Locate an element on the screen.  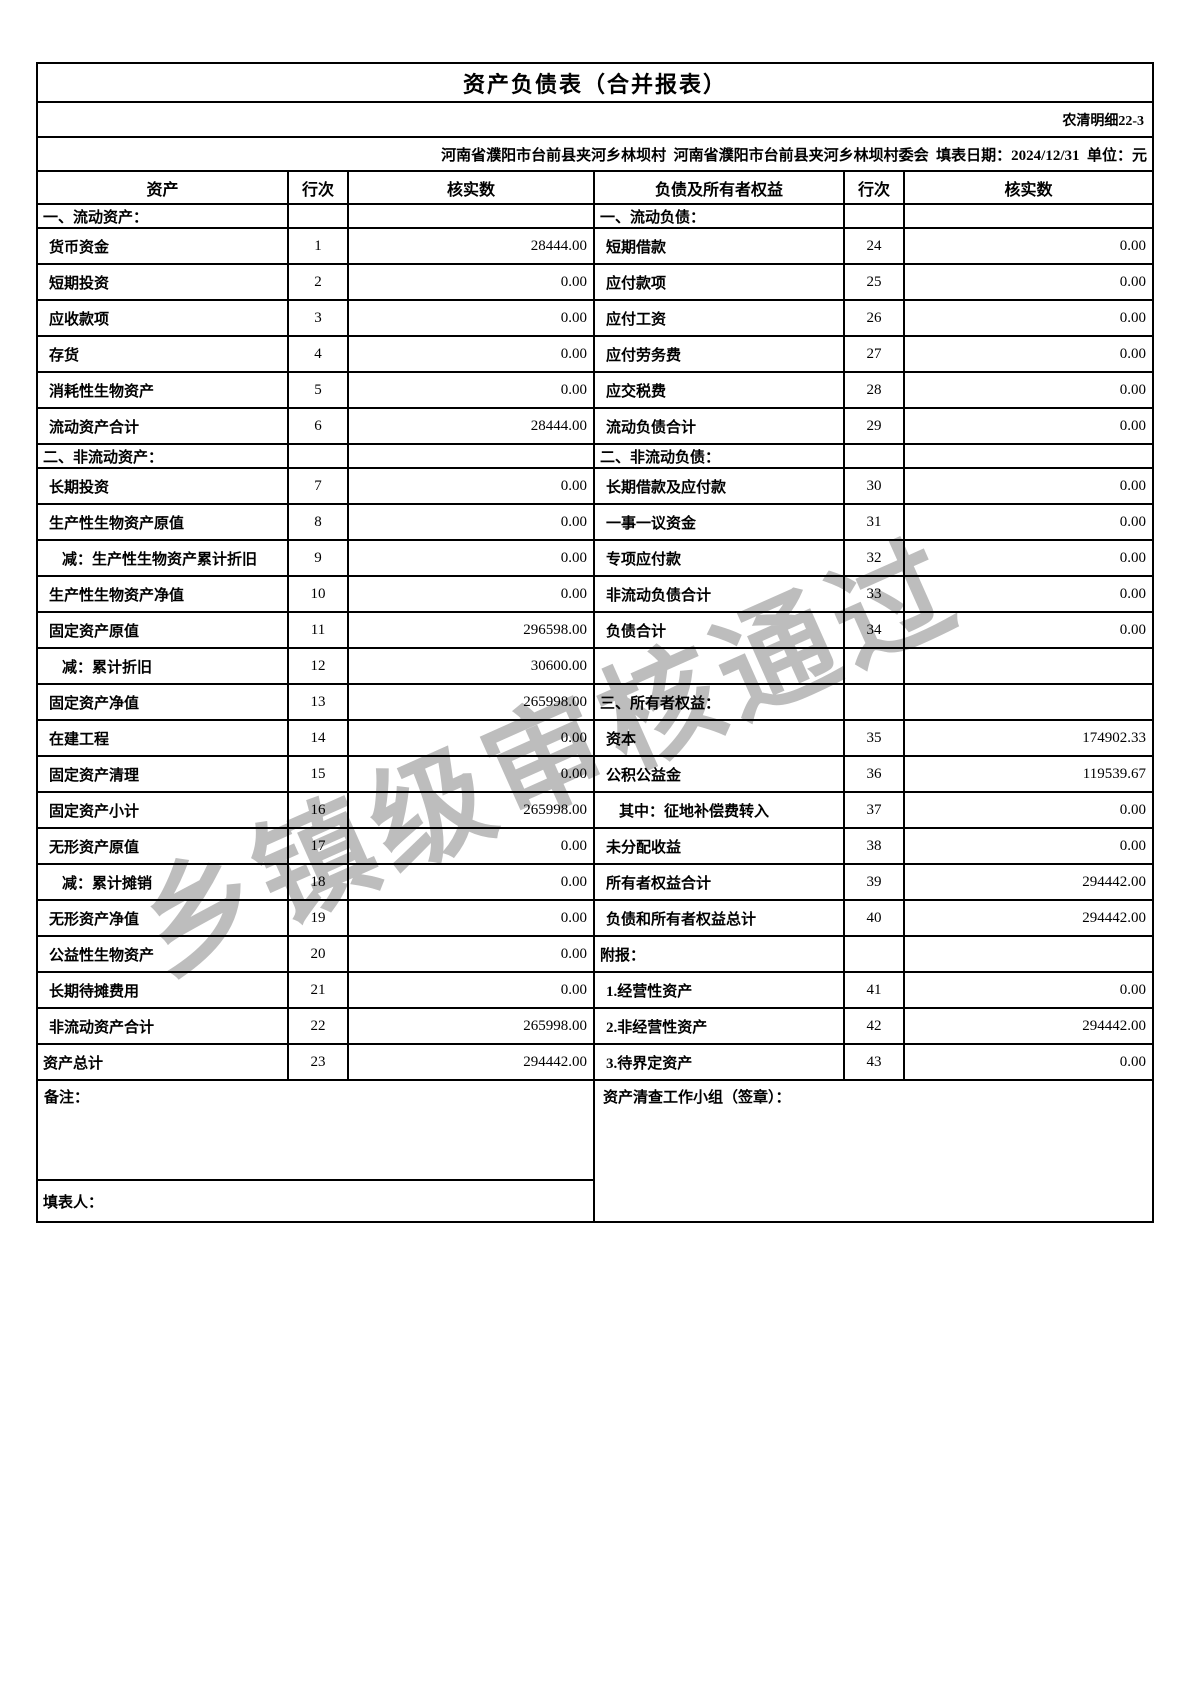
asset-label-cell: 一、流动资产： is located at coordinates (163, 216).